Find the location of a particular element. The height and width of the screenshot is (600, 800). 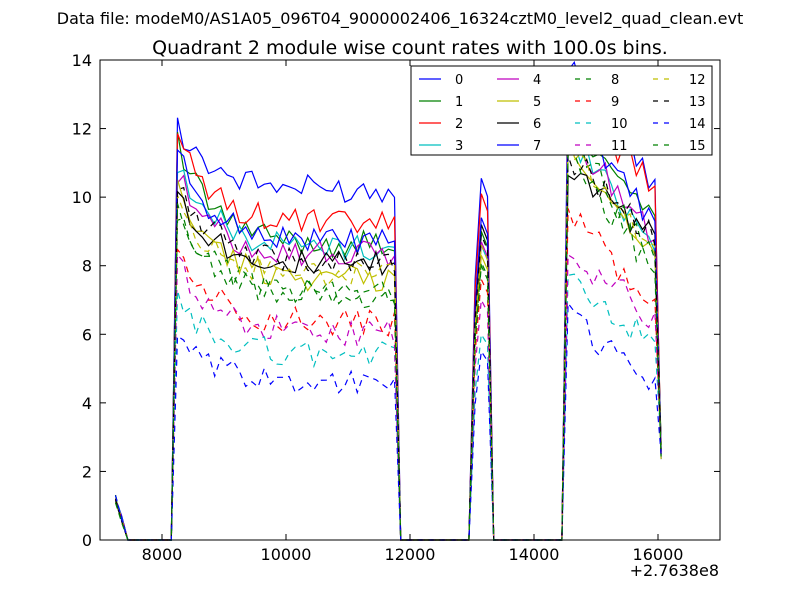

legend-label-10: 10 is located at coordinates (619, 124).